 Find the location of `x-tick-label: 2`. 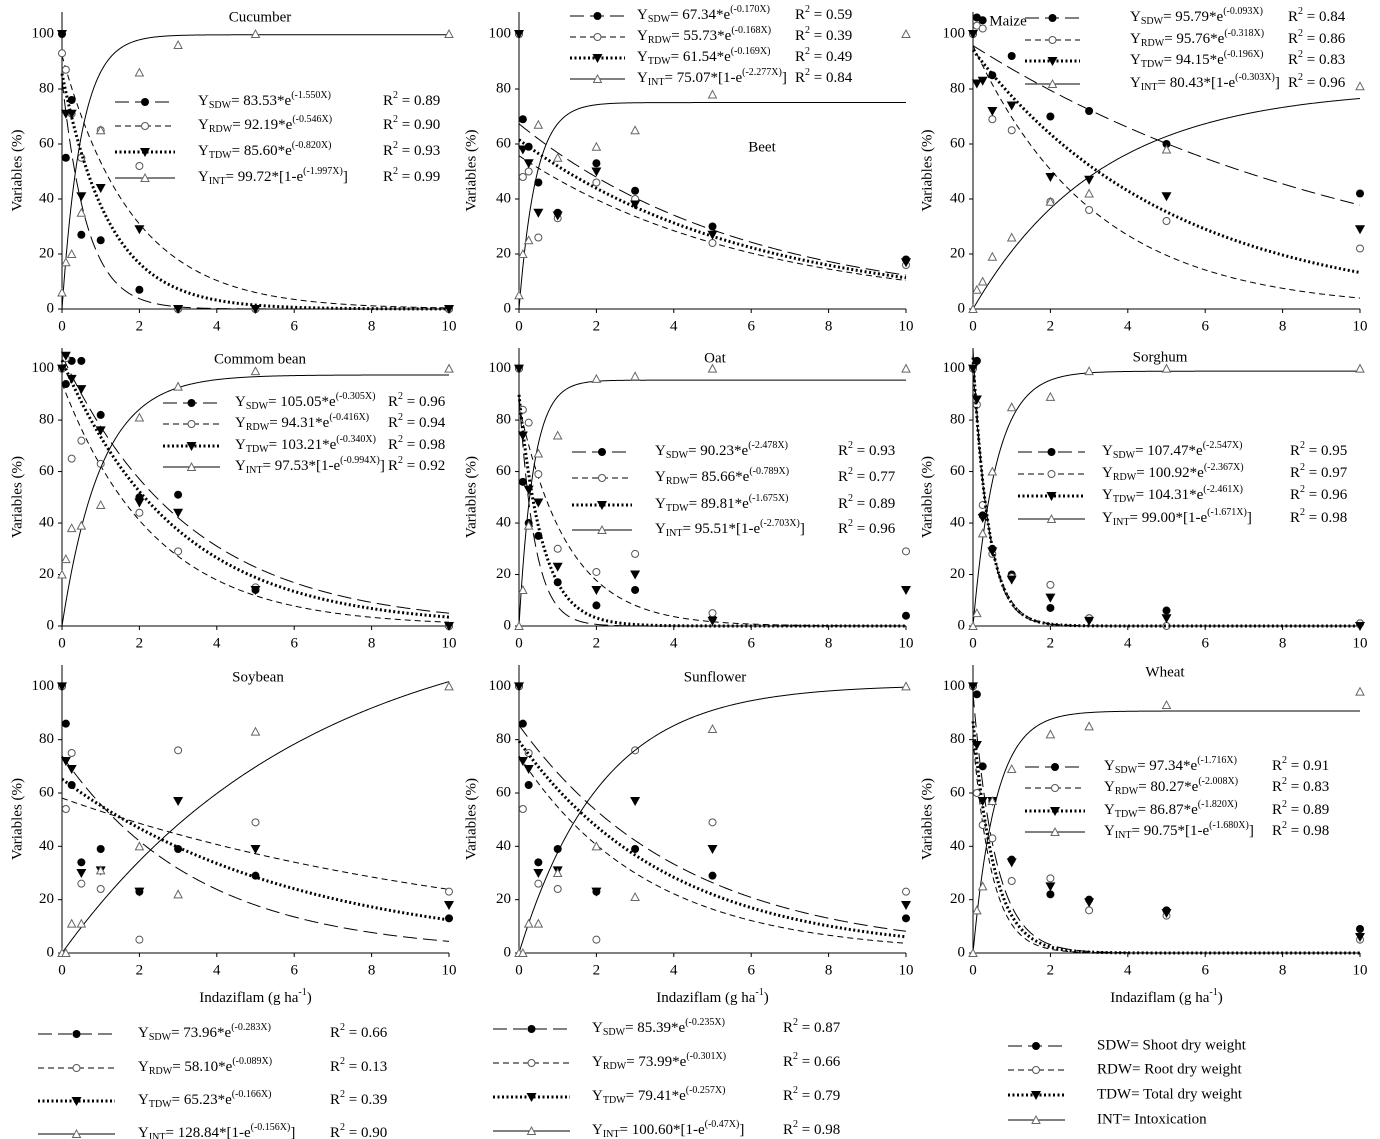

x-tick-label: 2 is located at coordinates (1051, 326).